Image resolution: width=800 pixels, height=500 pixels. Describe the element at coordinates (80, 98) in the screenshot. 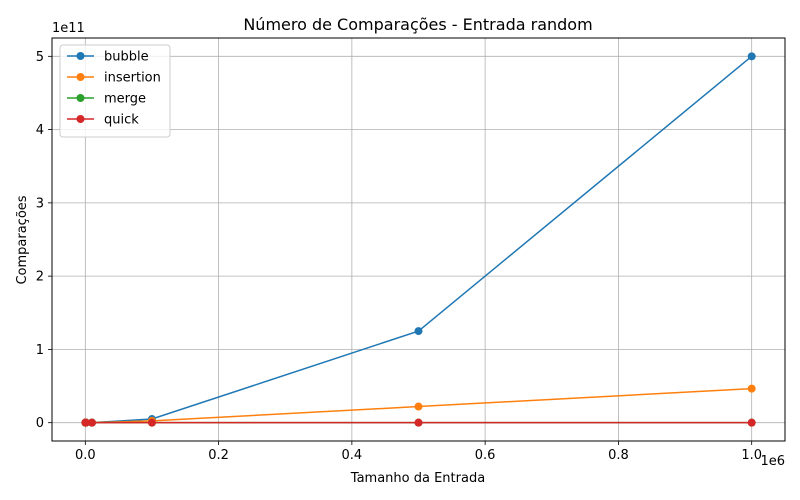

I see `legend-marker-merge` at that location.